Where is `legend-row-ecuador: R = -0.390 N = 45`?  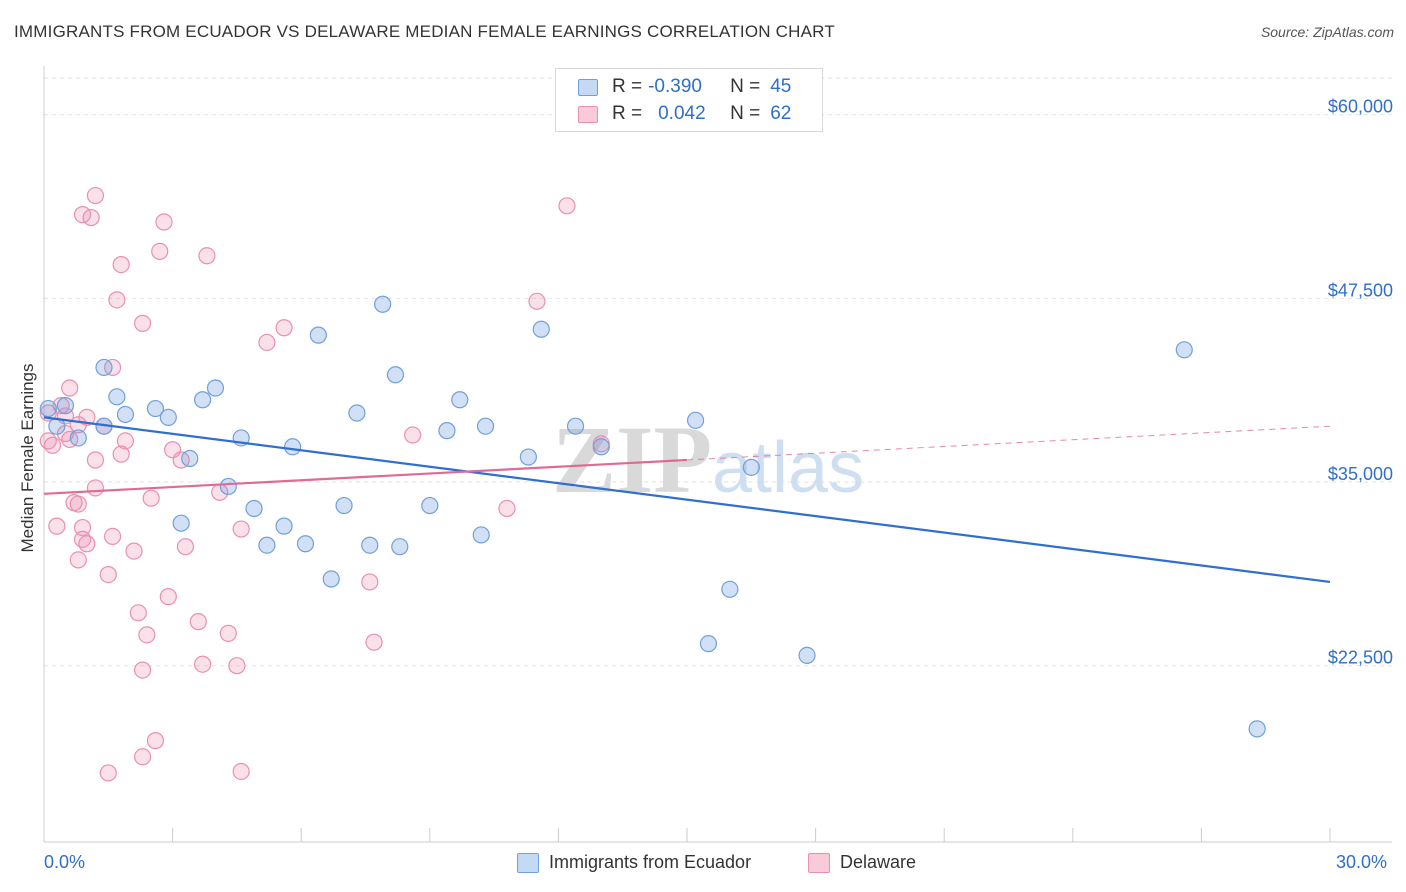 legend-row-ecuador: R = -0.390 N = 45 is located at coordinates (684, 87).